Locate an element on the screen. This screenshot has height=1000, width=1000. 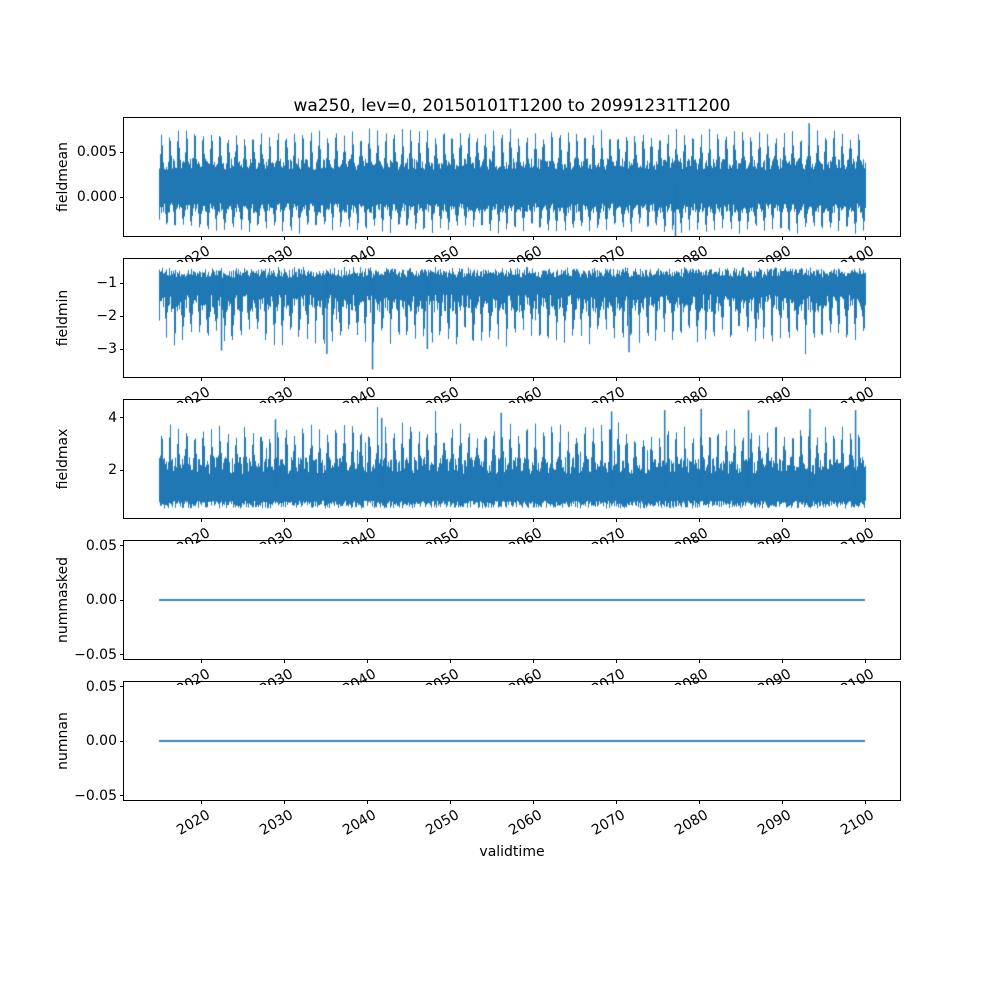
x-axis-label: validtime is located at coordinates (512, 852).